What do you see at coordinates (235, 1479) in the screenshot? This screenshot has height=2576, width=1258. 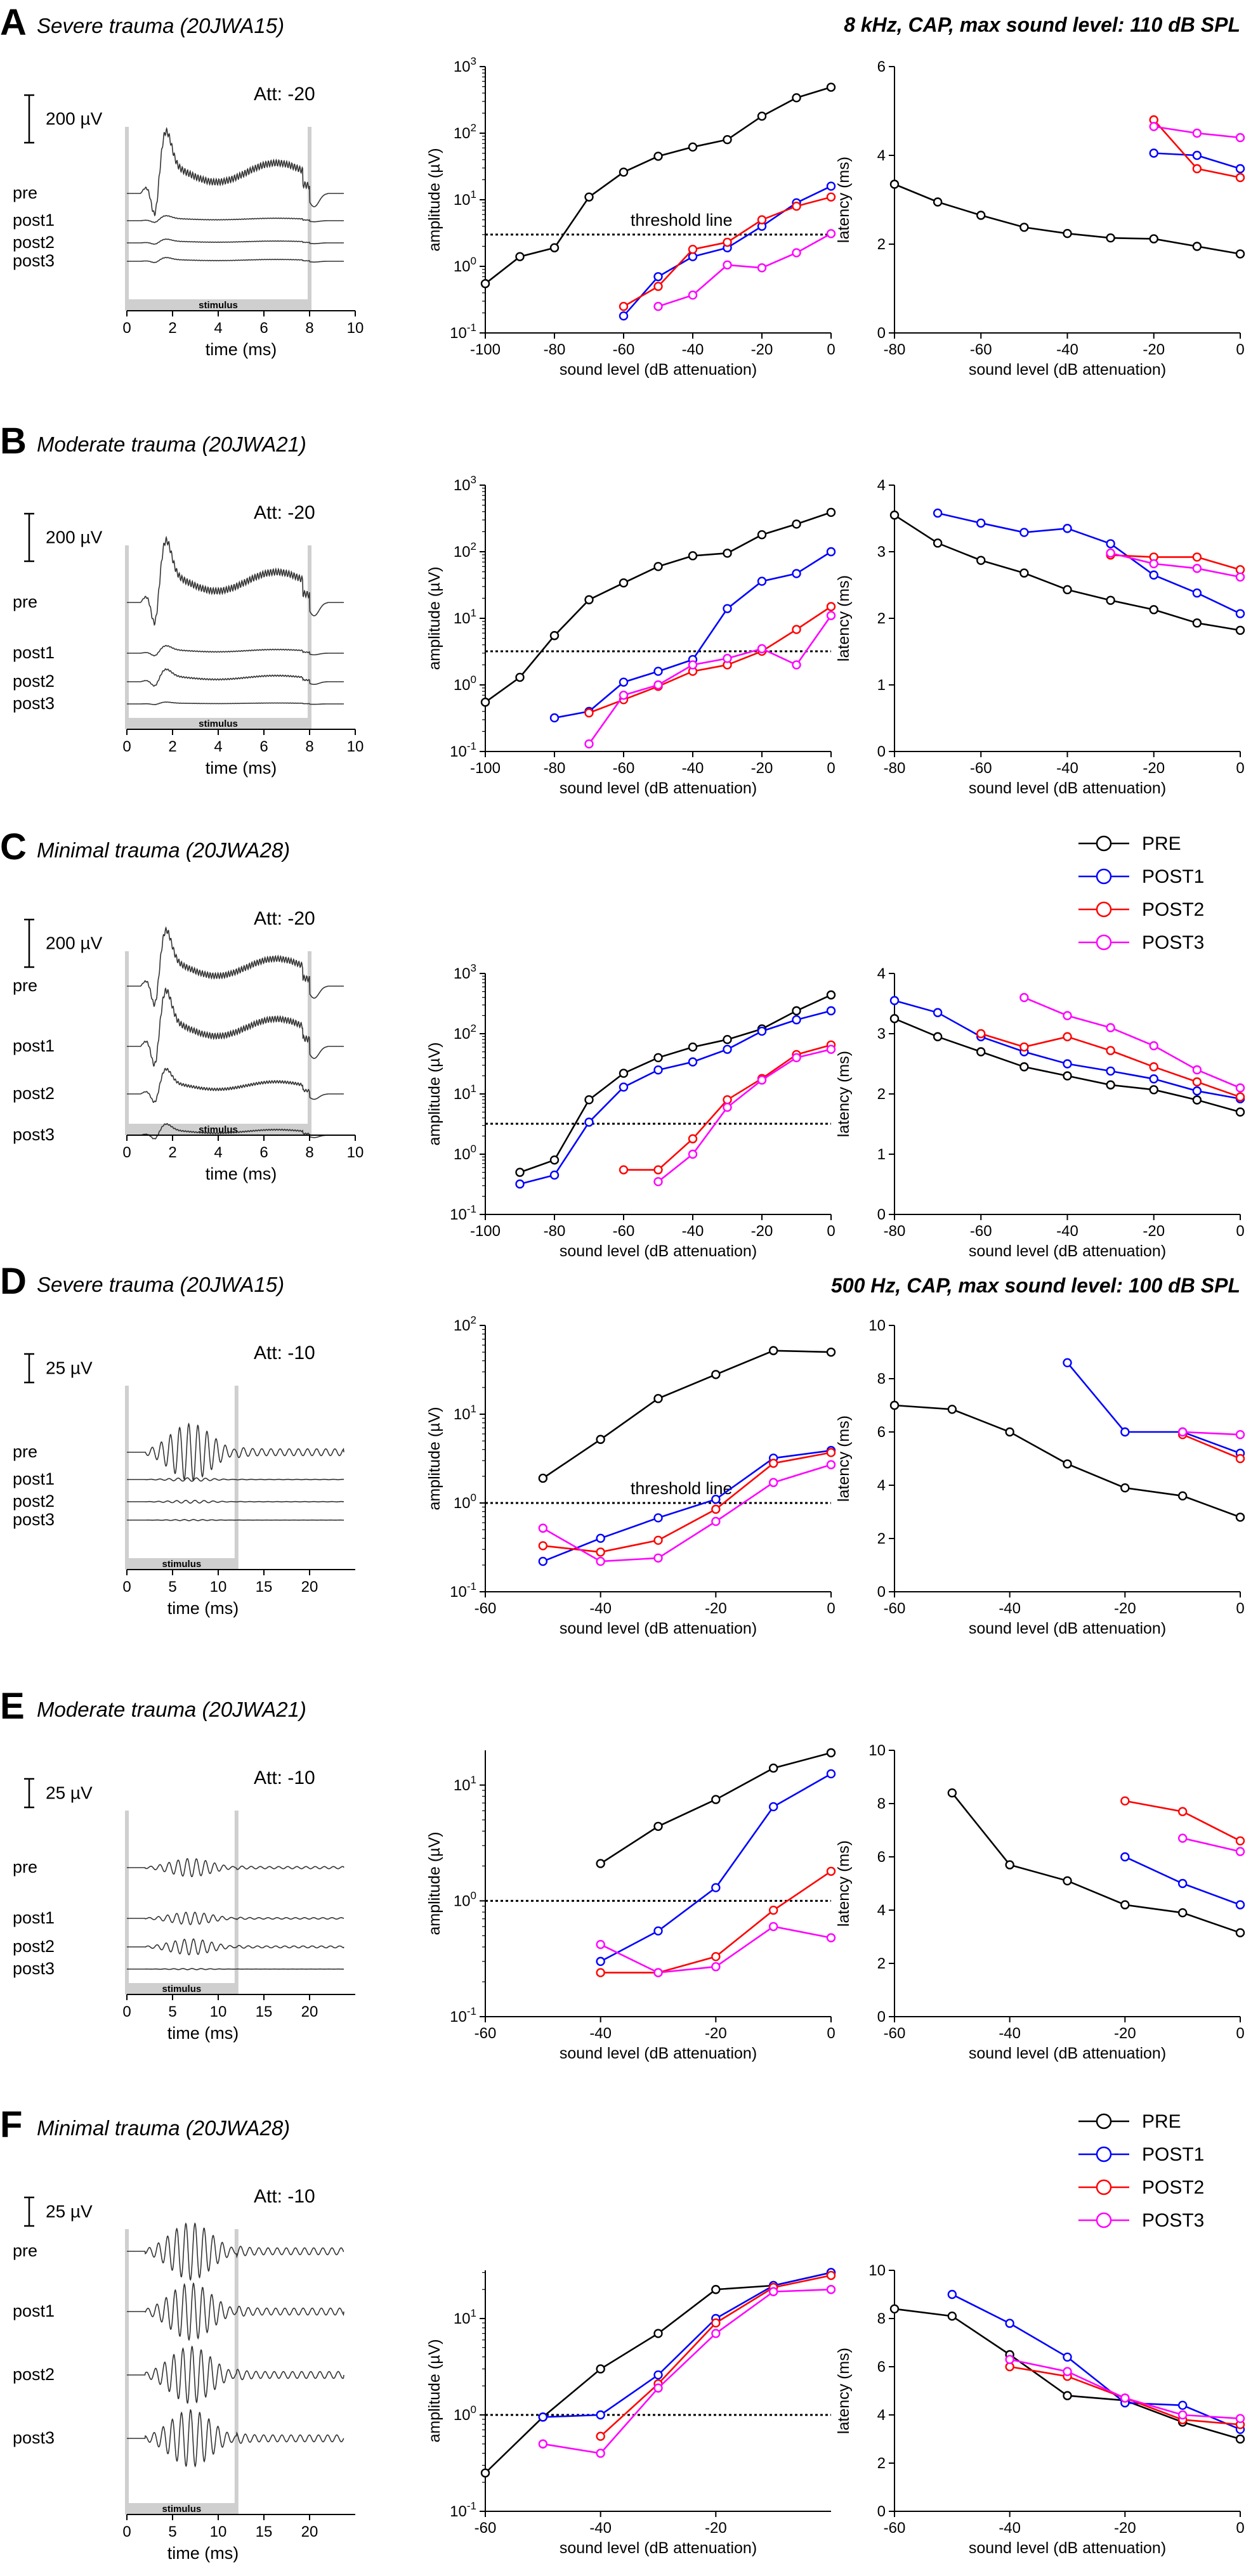 I see `waveform-trace-post1` at bounding box center [235, 1479].